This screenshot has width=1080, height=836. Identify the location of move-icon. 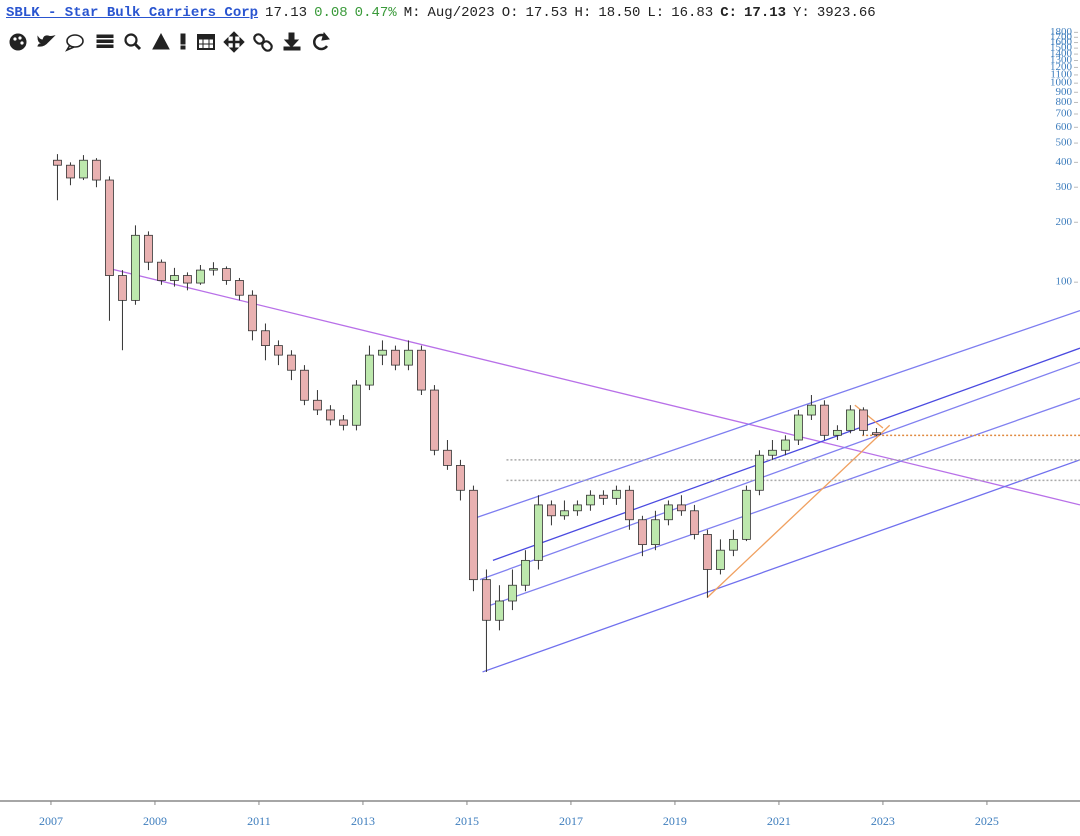
(234, 42).